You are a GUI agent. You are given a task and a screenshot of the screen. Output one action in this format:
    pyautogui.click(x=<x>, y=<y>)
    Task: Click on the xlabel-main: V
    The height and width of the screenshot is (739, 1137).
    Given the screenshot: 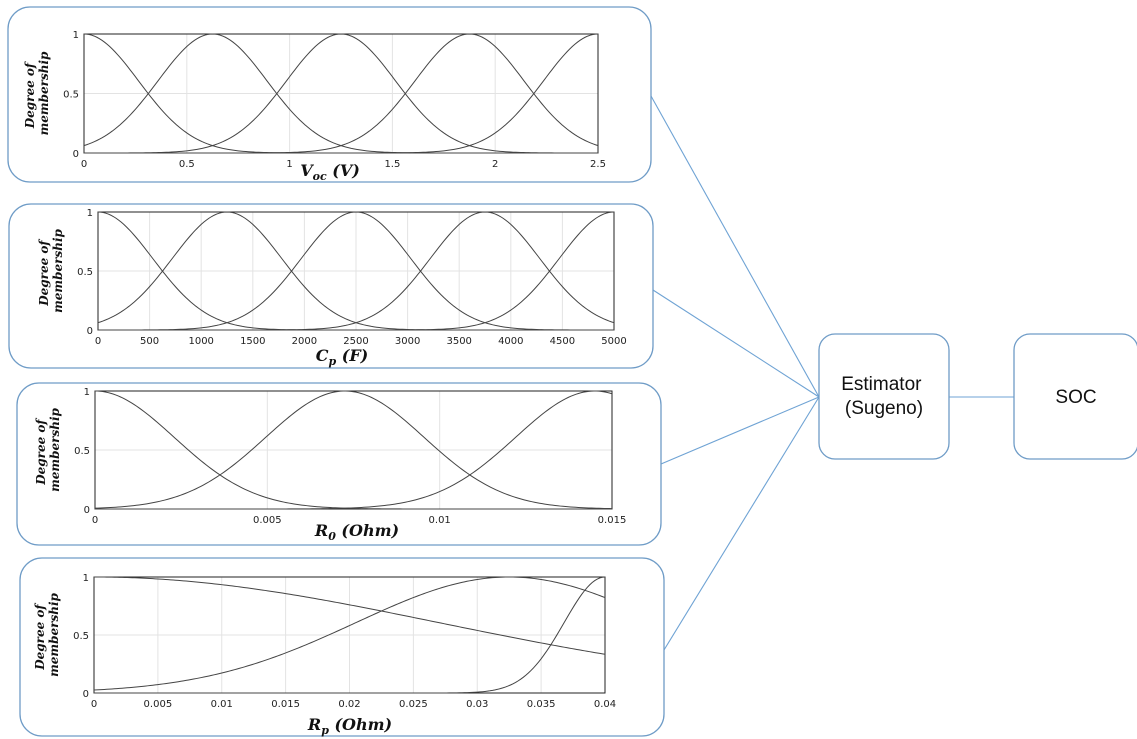 What is the action you would take?
    pyautogui.click(x=307, y=170)
    